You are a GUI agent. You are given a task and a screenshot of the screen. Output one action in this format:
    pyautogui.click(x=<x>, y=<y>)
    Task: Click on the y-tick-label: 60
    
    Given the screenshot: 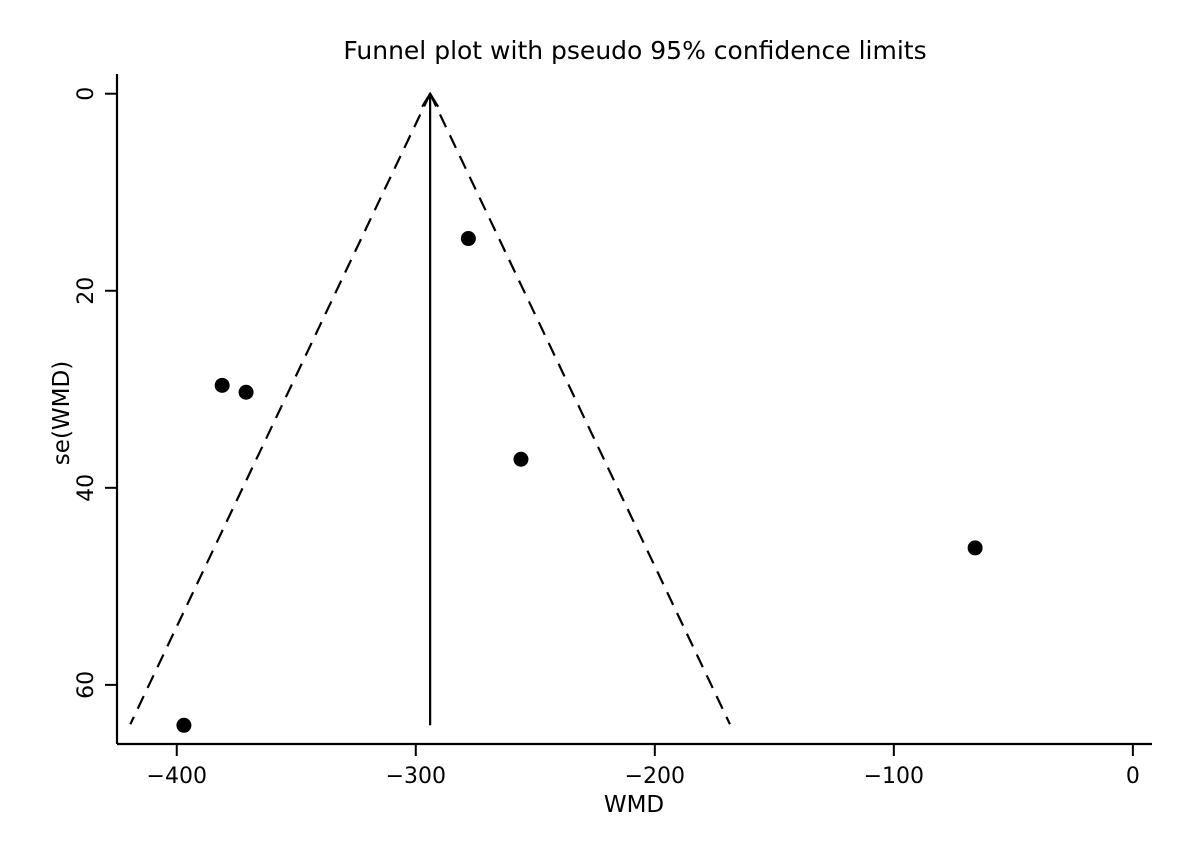 What is the action you would take?
    pyautogui.click(x=86, y=685)
    